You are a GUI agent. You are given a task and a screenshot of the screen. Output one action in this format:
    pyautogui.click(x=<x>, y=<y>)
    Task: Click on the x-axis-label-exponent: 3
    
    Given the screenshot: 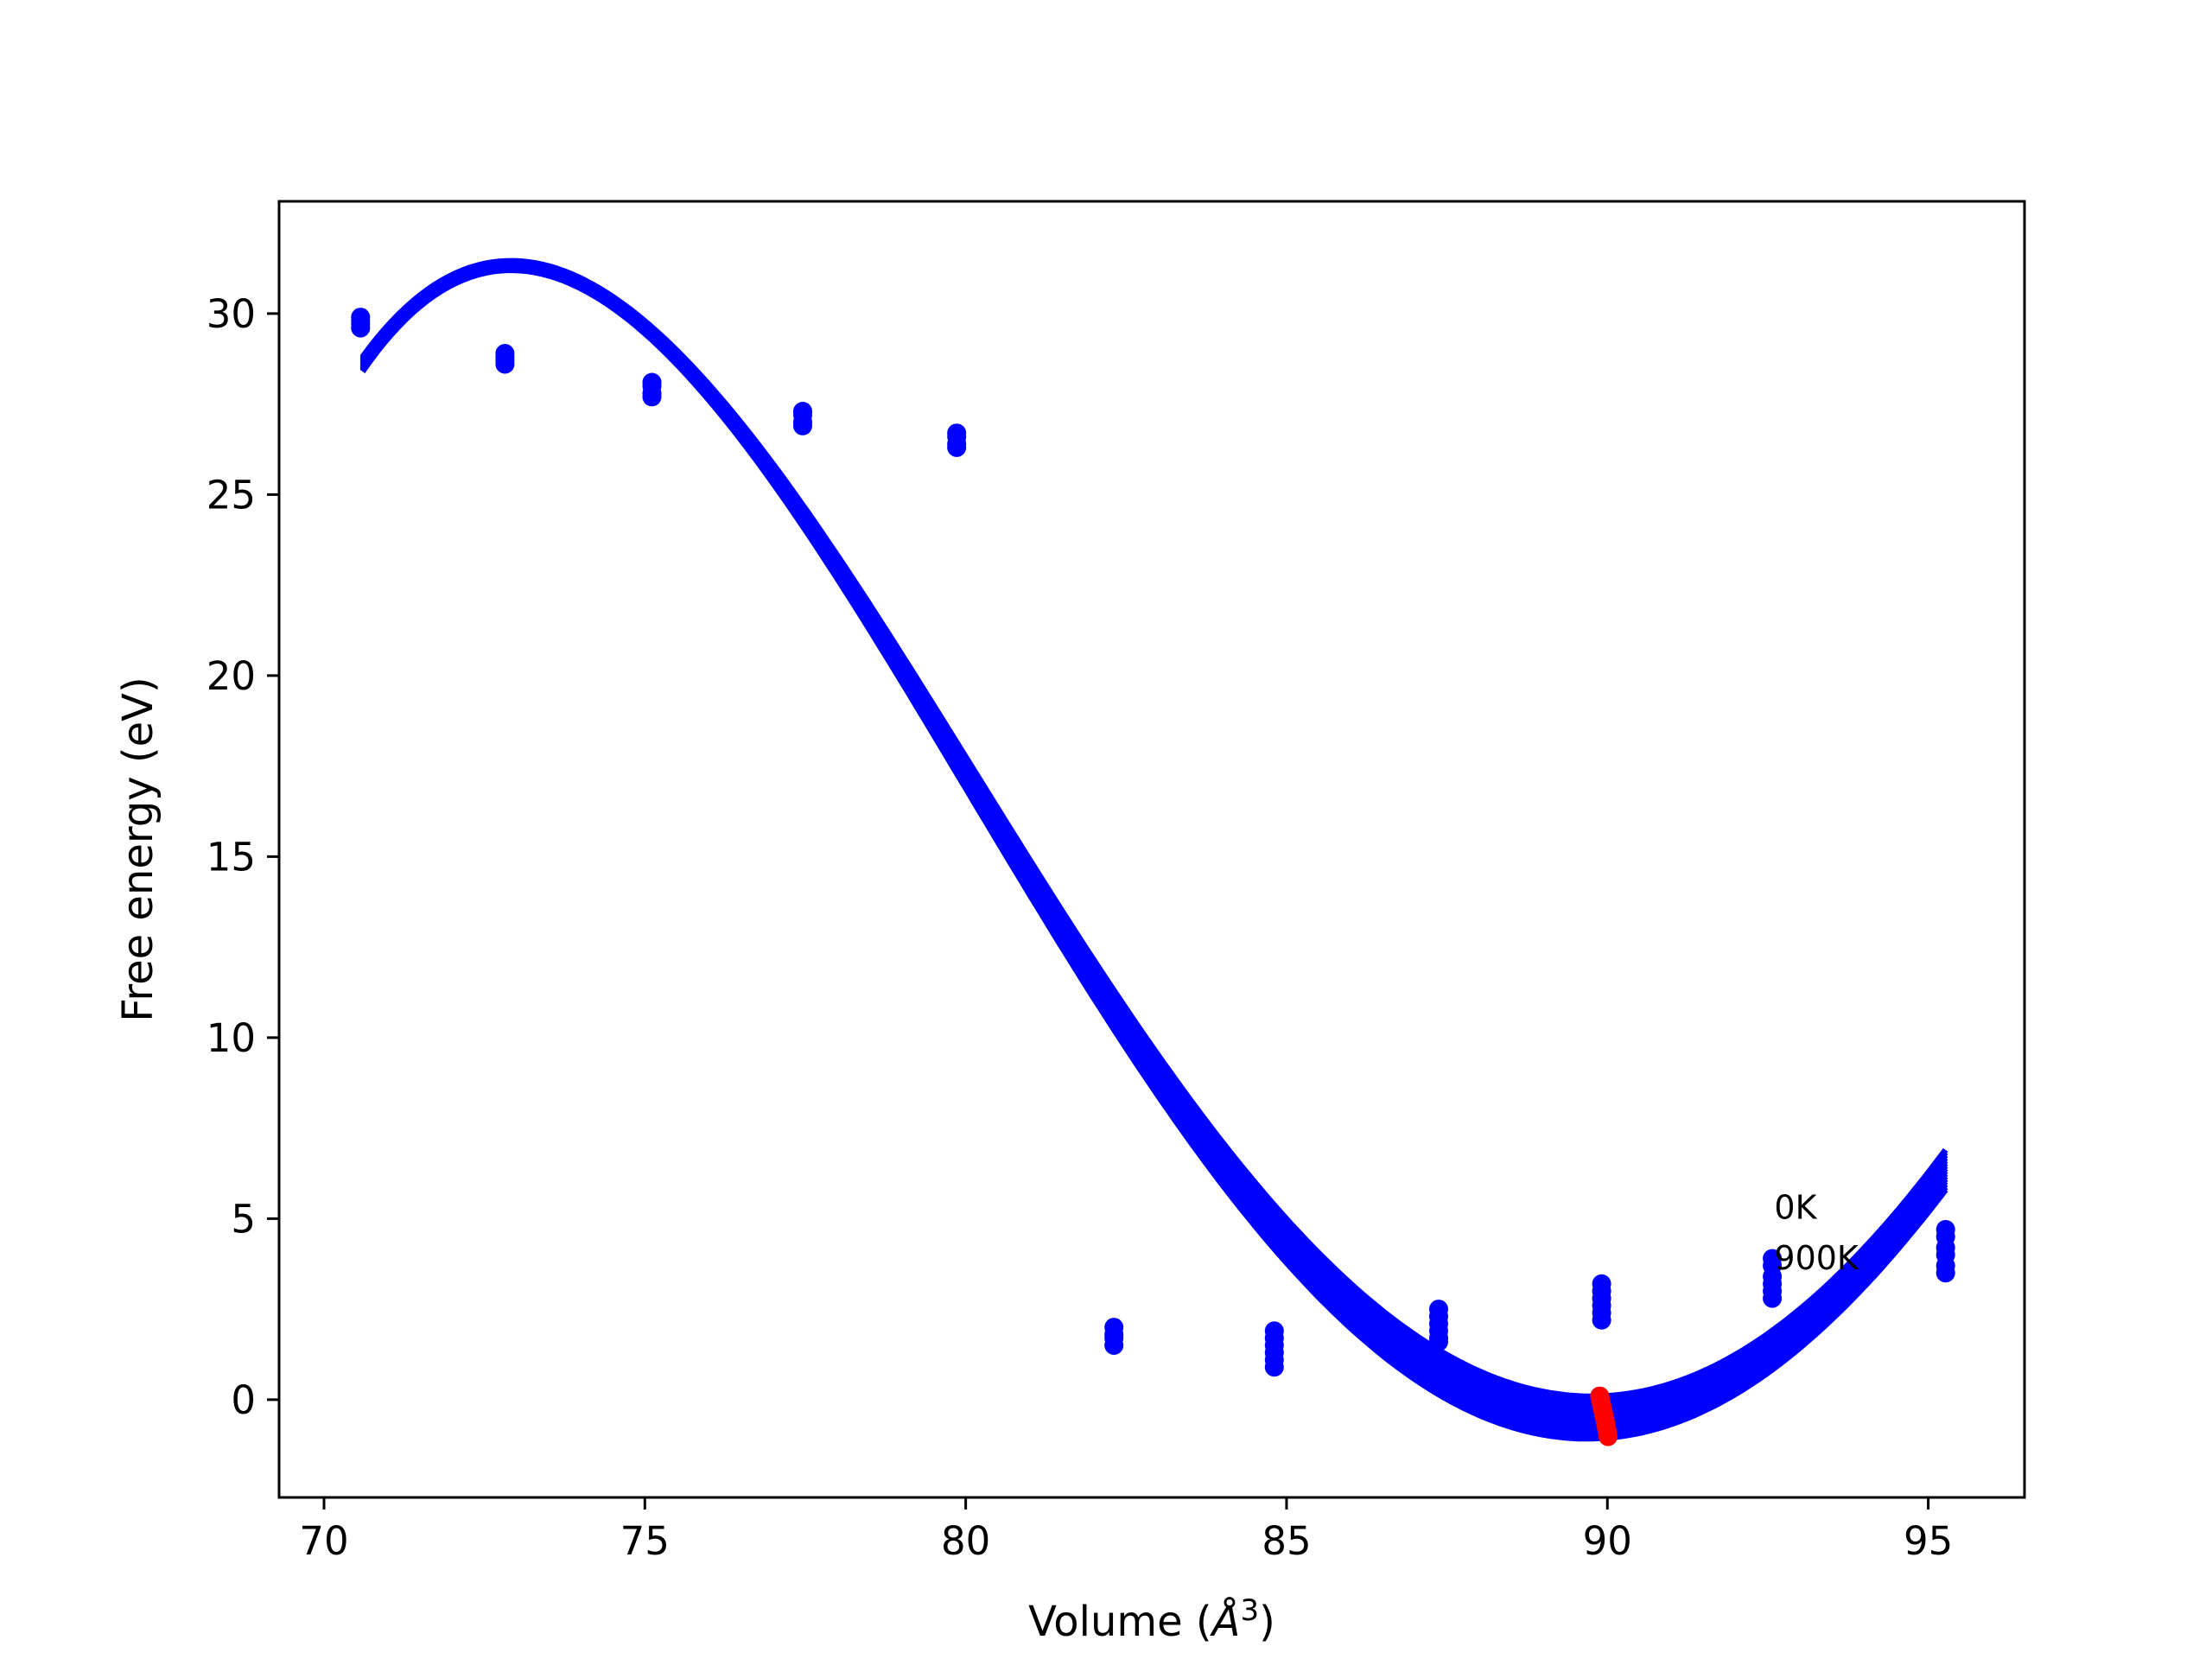 What is the action you would take?
    pyautogui.click(x=1249, y=1610)
    